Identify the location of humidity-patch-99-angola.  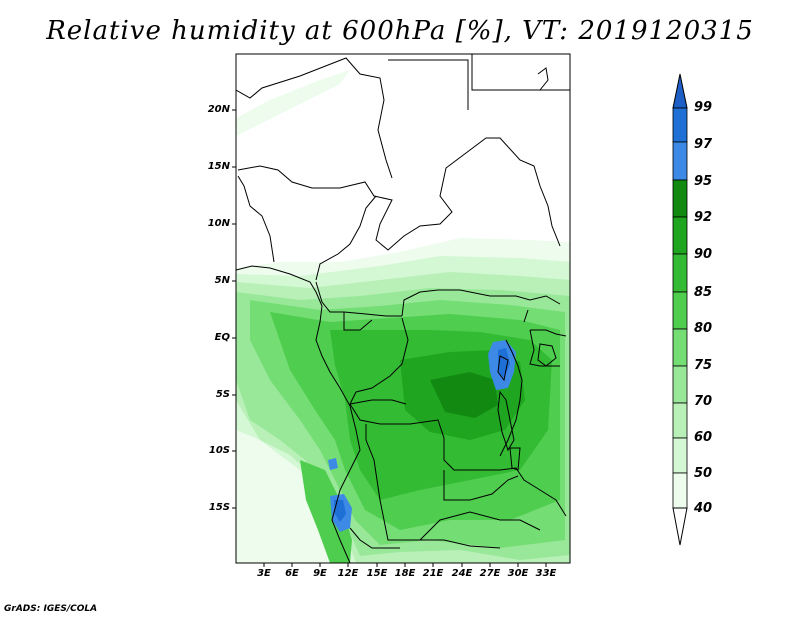
(340, 511).